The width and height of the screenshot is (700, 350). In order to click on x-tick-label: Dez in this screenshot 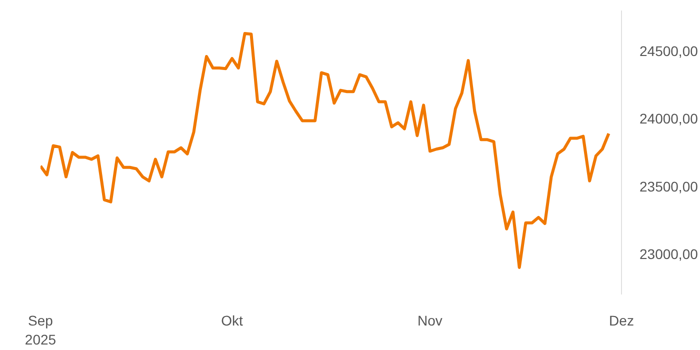, I will do `click(621, 320)`.